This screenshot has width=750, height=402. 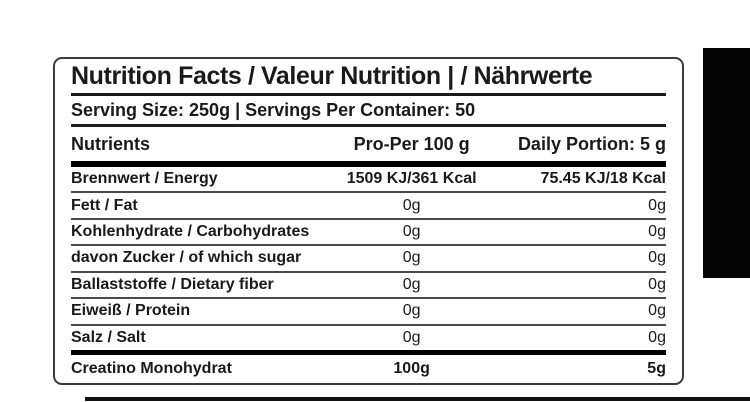 What do you see at coordinates (368, 233) in the screenshot?
I see `table-row-carbohydrates: Kohlenhydrate / Carbohydrates 0g 0g` at bounding box center [368, 233].